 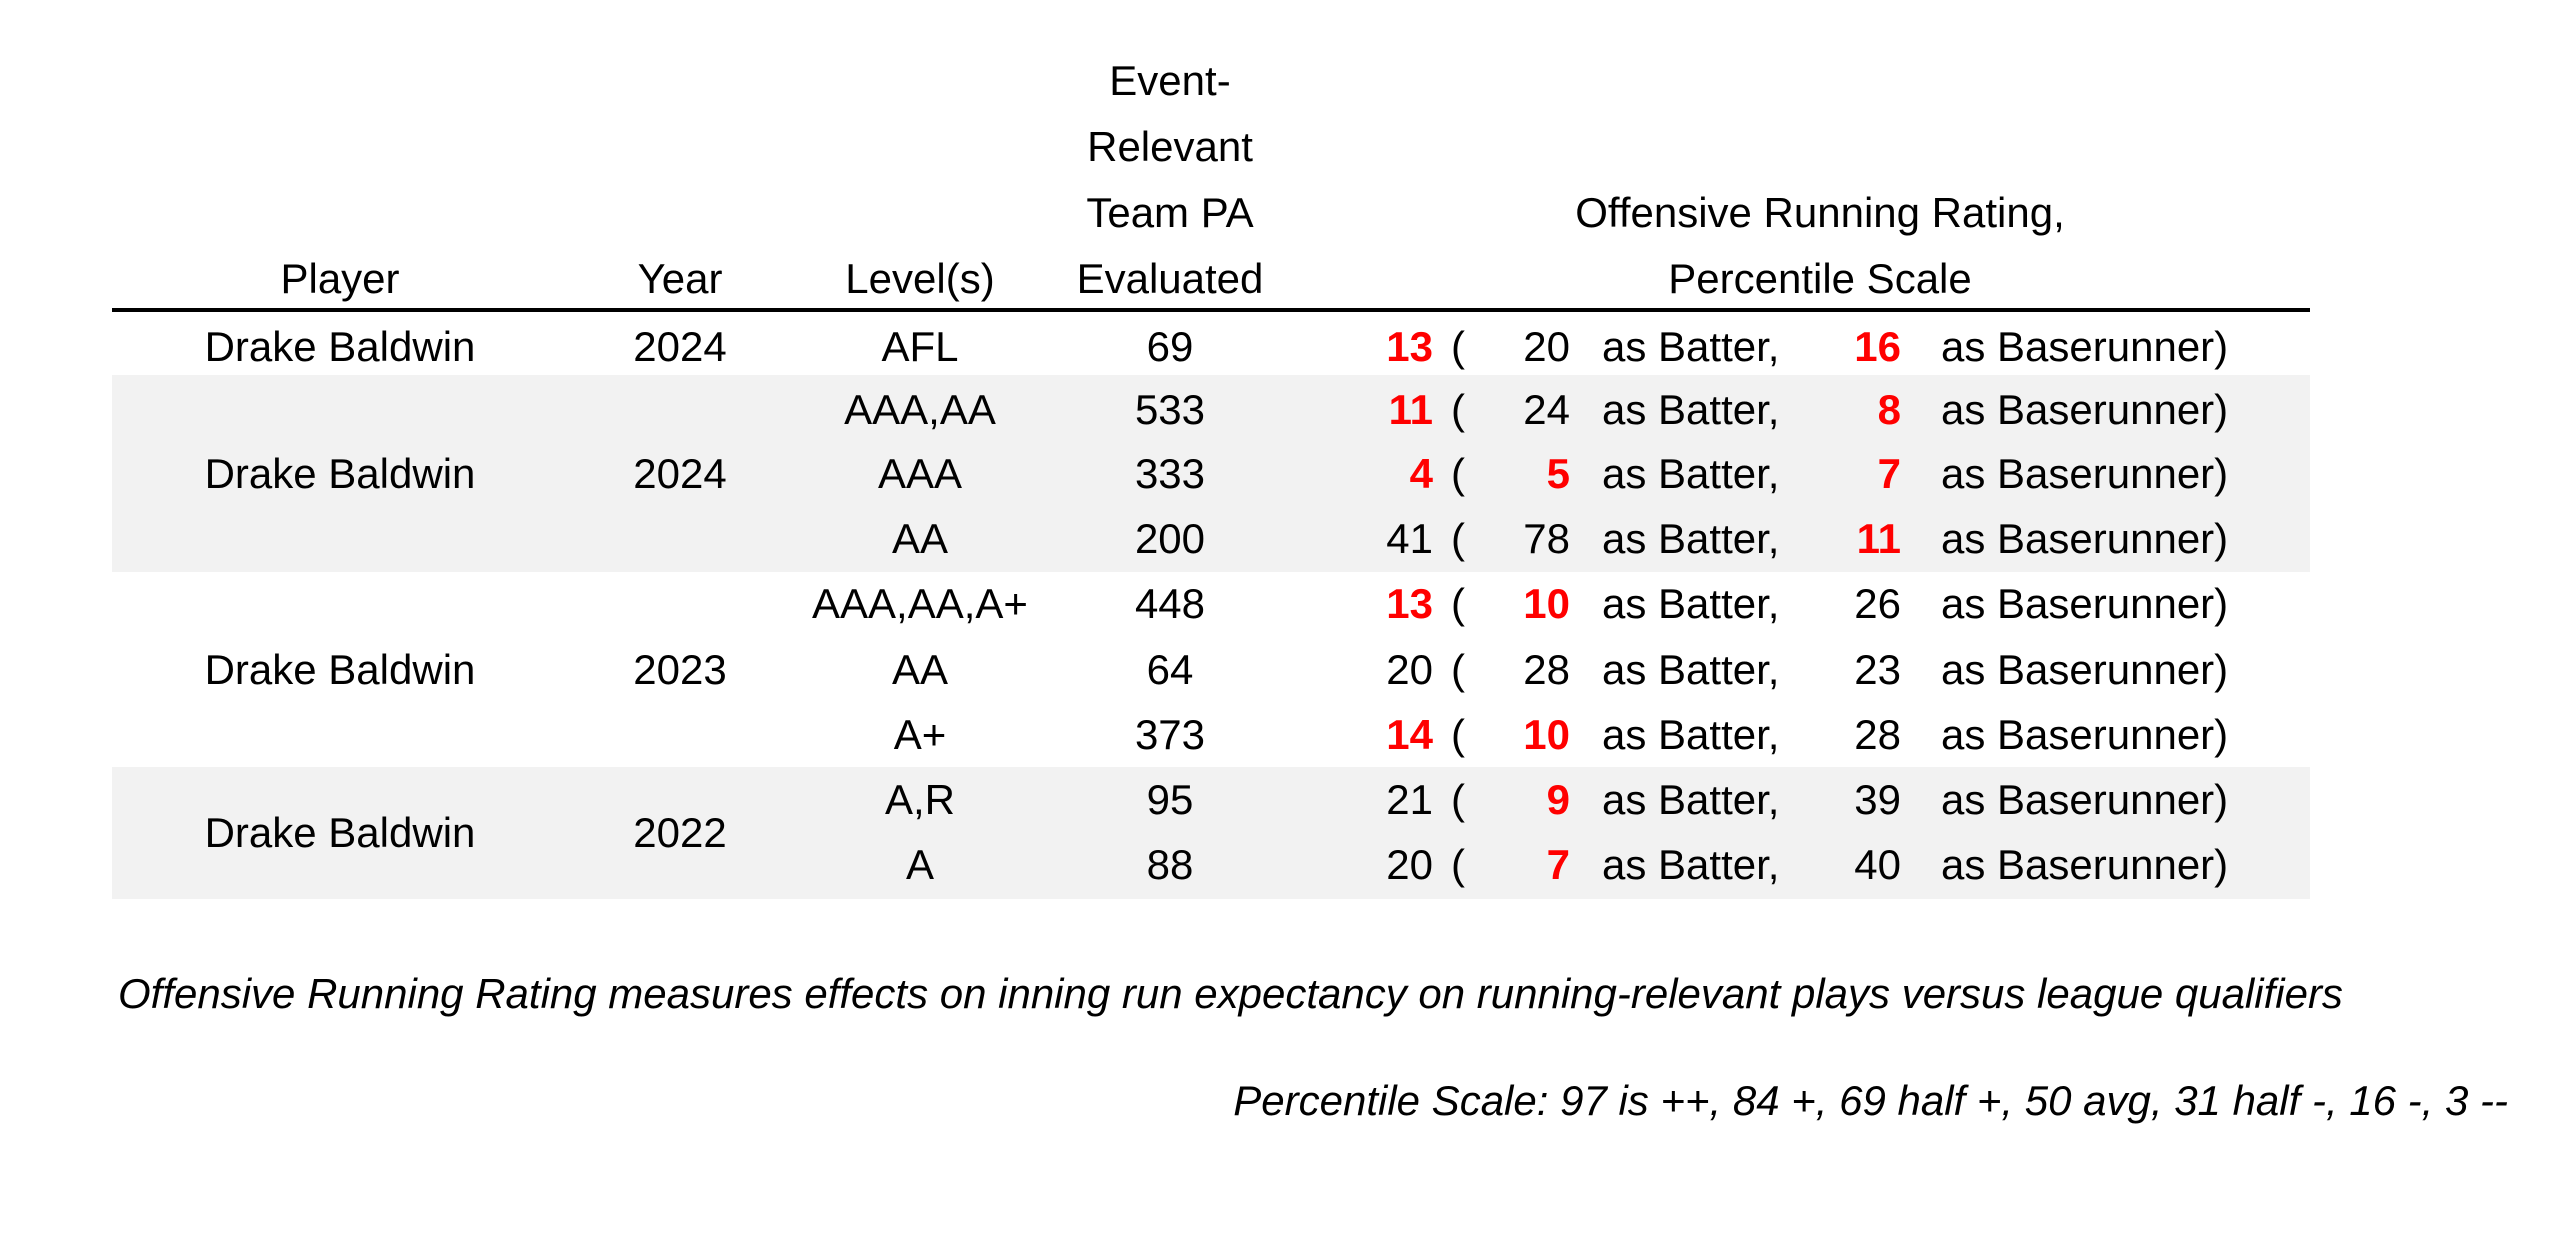 What do you see at coordinates (1170, 669) in the screenshot?
I see `team-pa-cell: 64` at bounding box center [1170, 669].